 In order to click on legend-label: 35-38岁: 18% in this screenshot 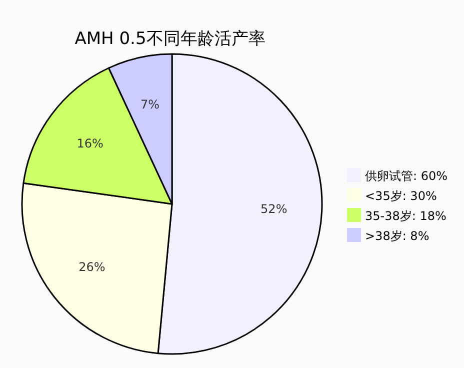, I will do `click(405, 216)`.